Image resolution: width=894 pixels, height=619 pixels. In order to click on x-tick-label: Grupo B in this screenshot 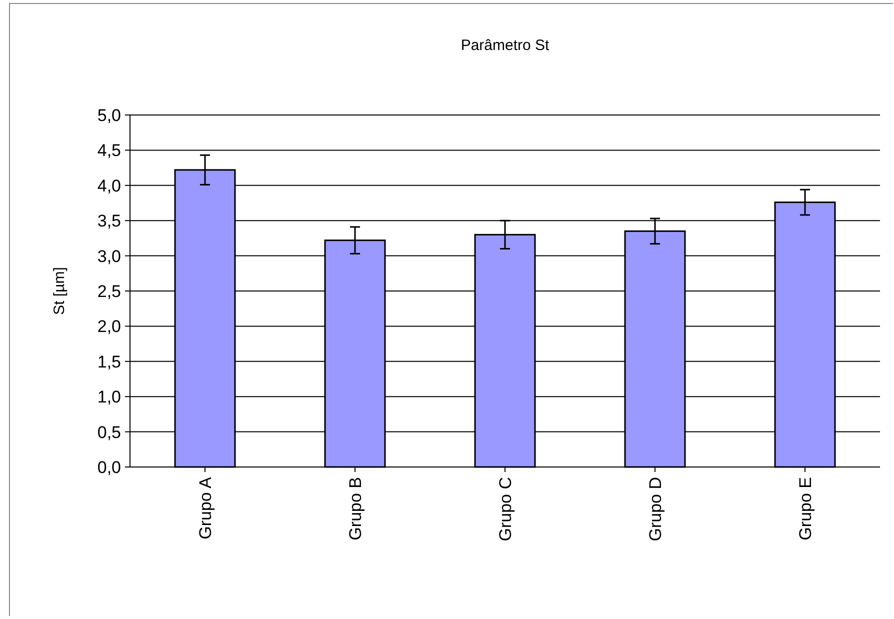, I will do `click(355, 508)`.